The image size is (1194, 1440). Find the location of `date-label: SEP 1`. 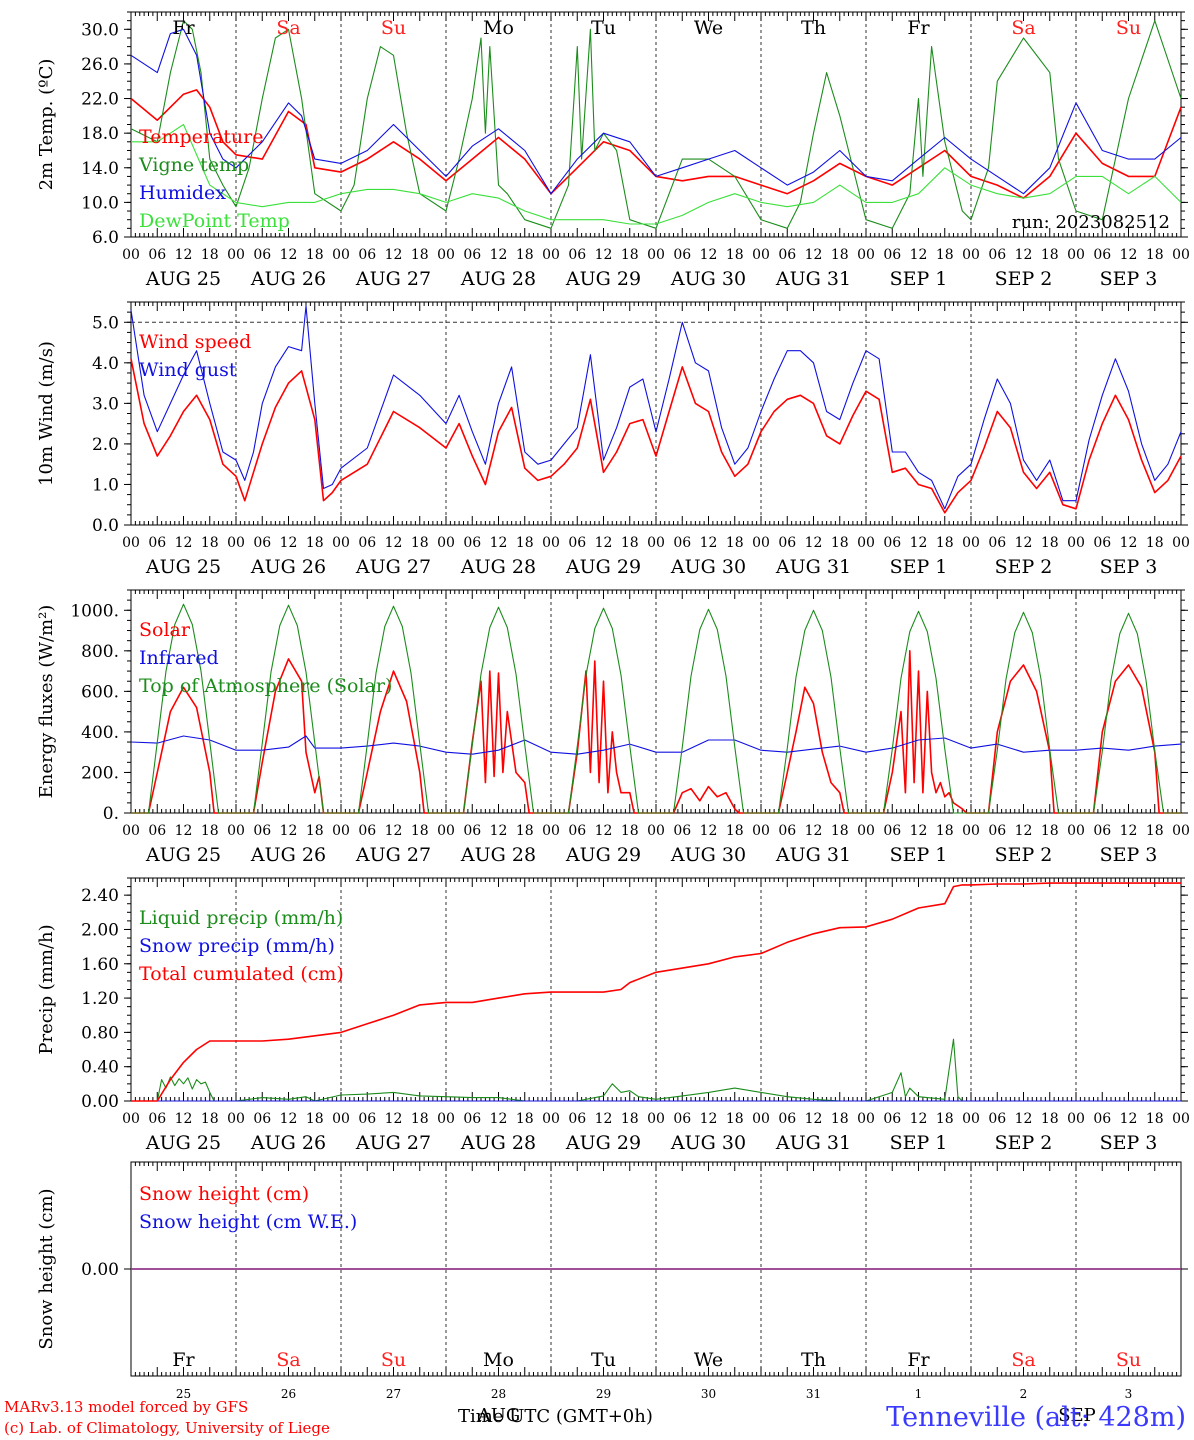

date-label: SEP 1 is located at coordinates (919, 855).